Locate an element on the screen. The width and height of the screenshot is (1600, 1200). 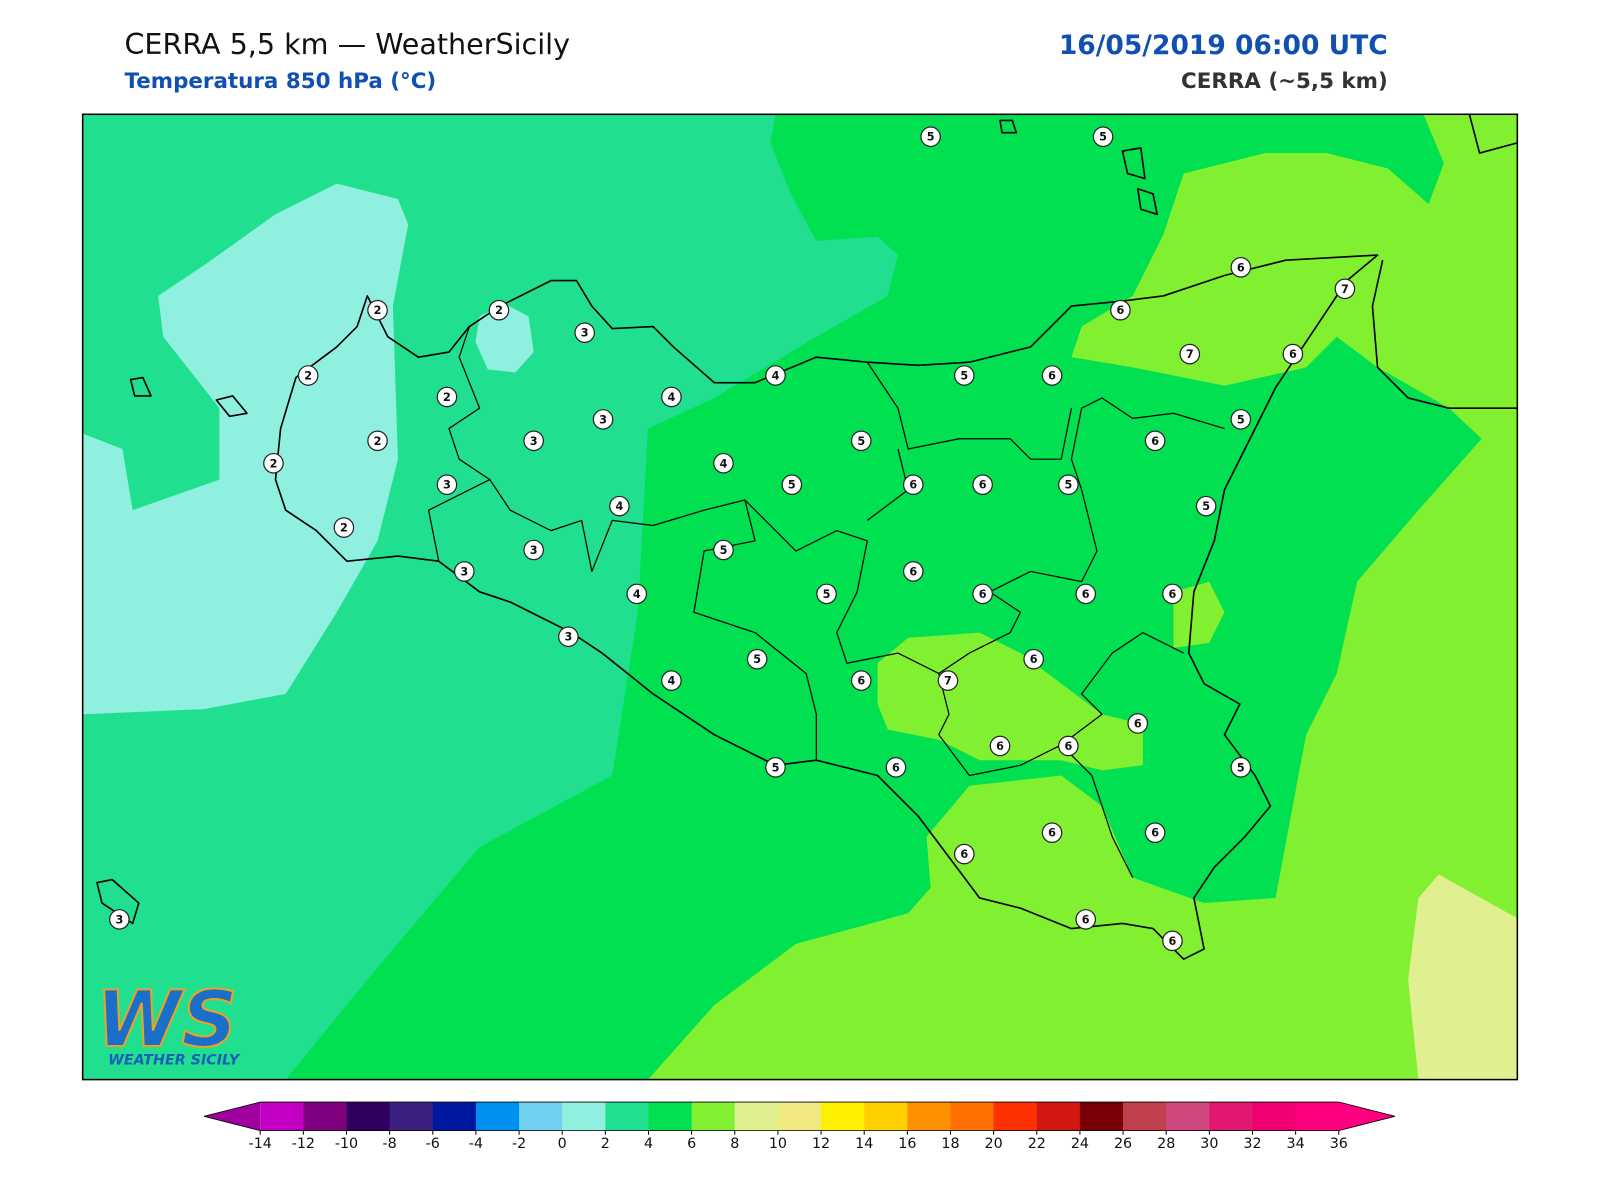
valid-time: 16/05/2019 06:00 UTC is located at coordinates (1223, 45).